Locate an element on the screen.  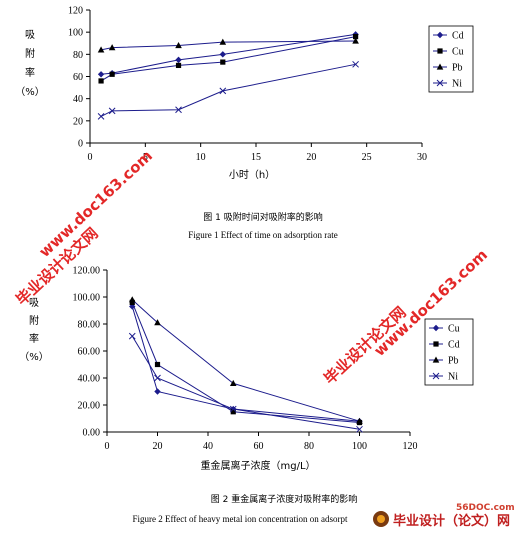
c1-ytick-label: 80 is located at coordinates (78, 55).